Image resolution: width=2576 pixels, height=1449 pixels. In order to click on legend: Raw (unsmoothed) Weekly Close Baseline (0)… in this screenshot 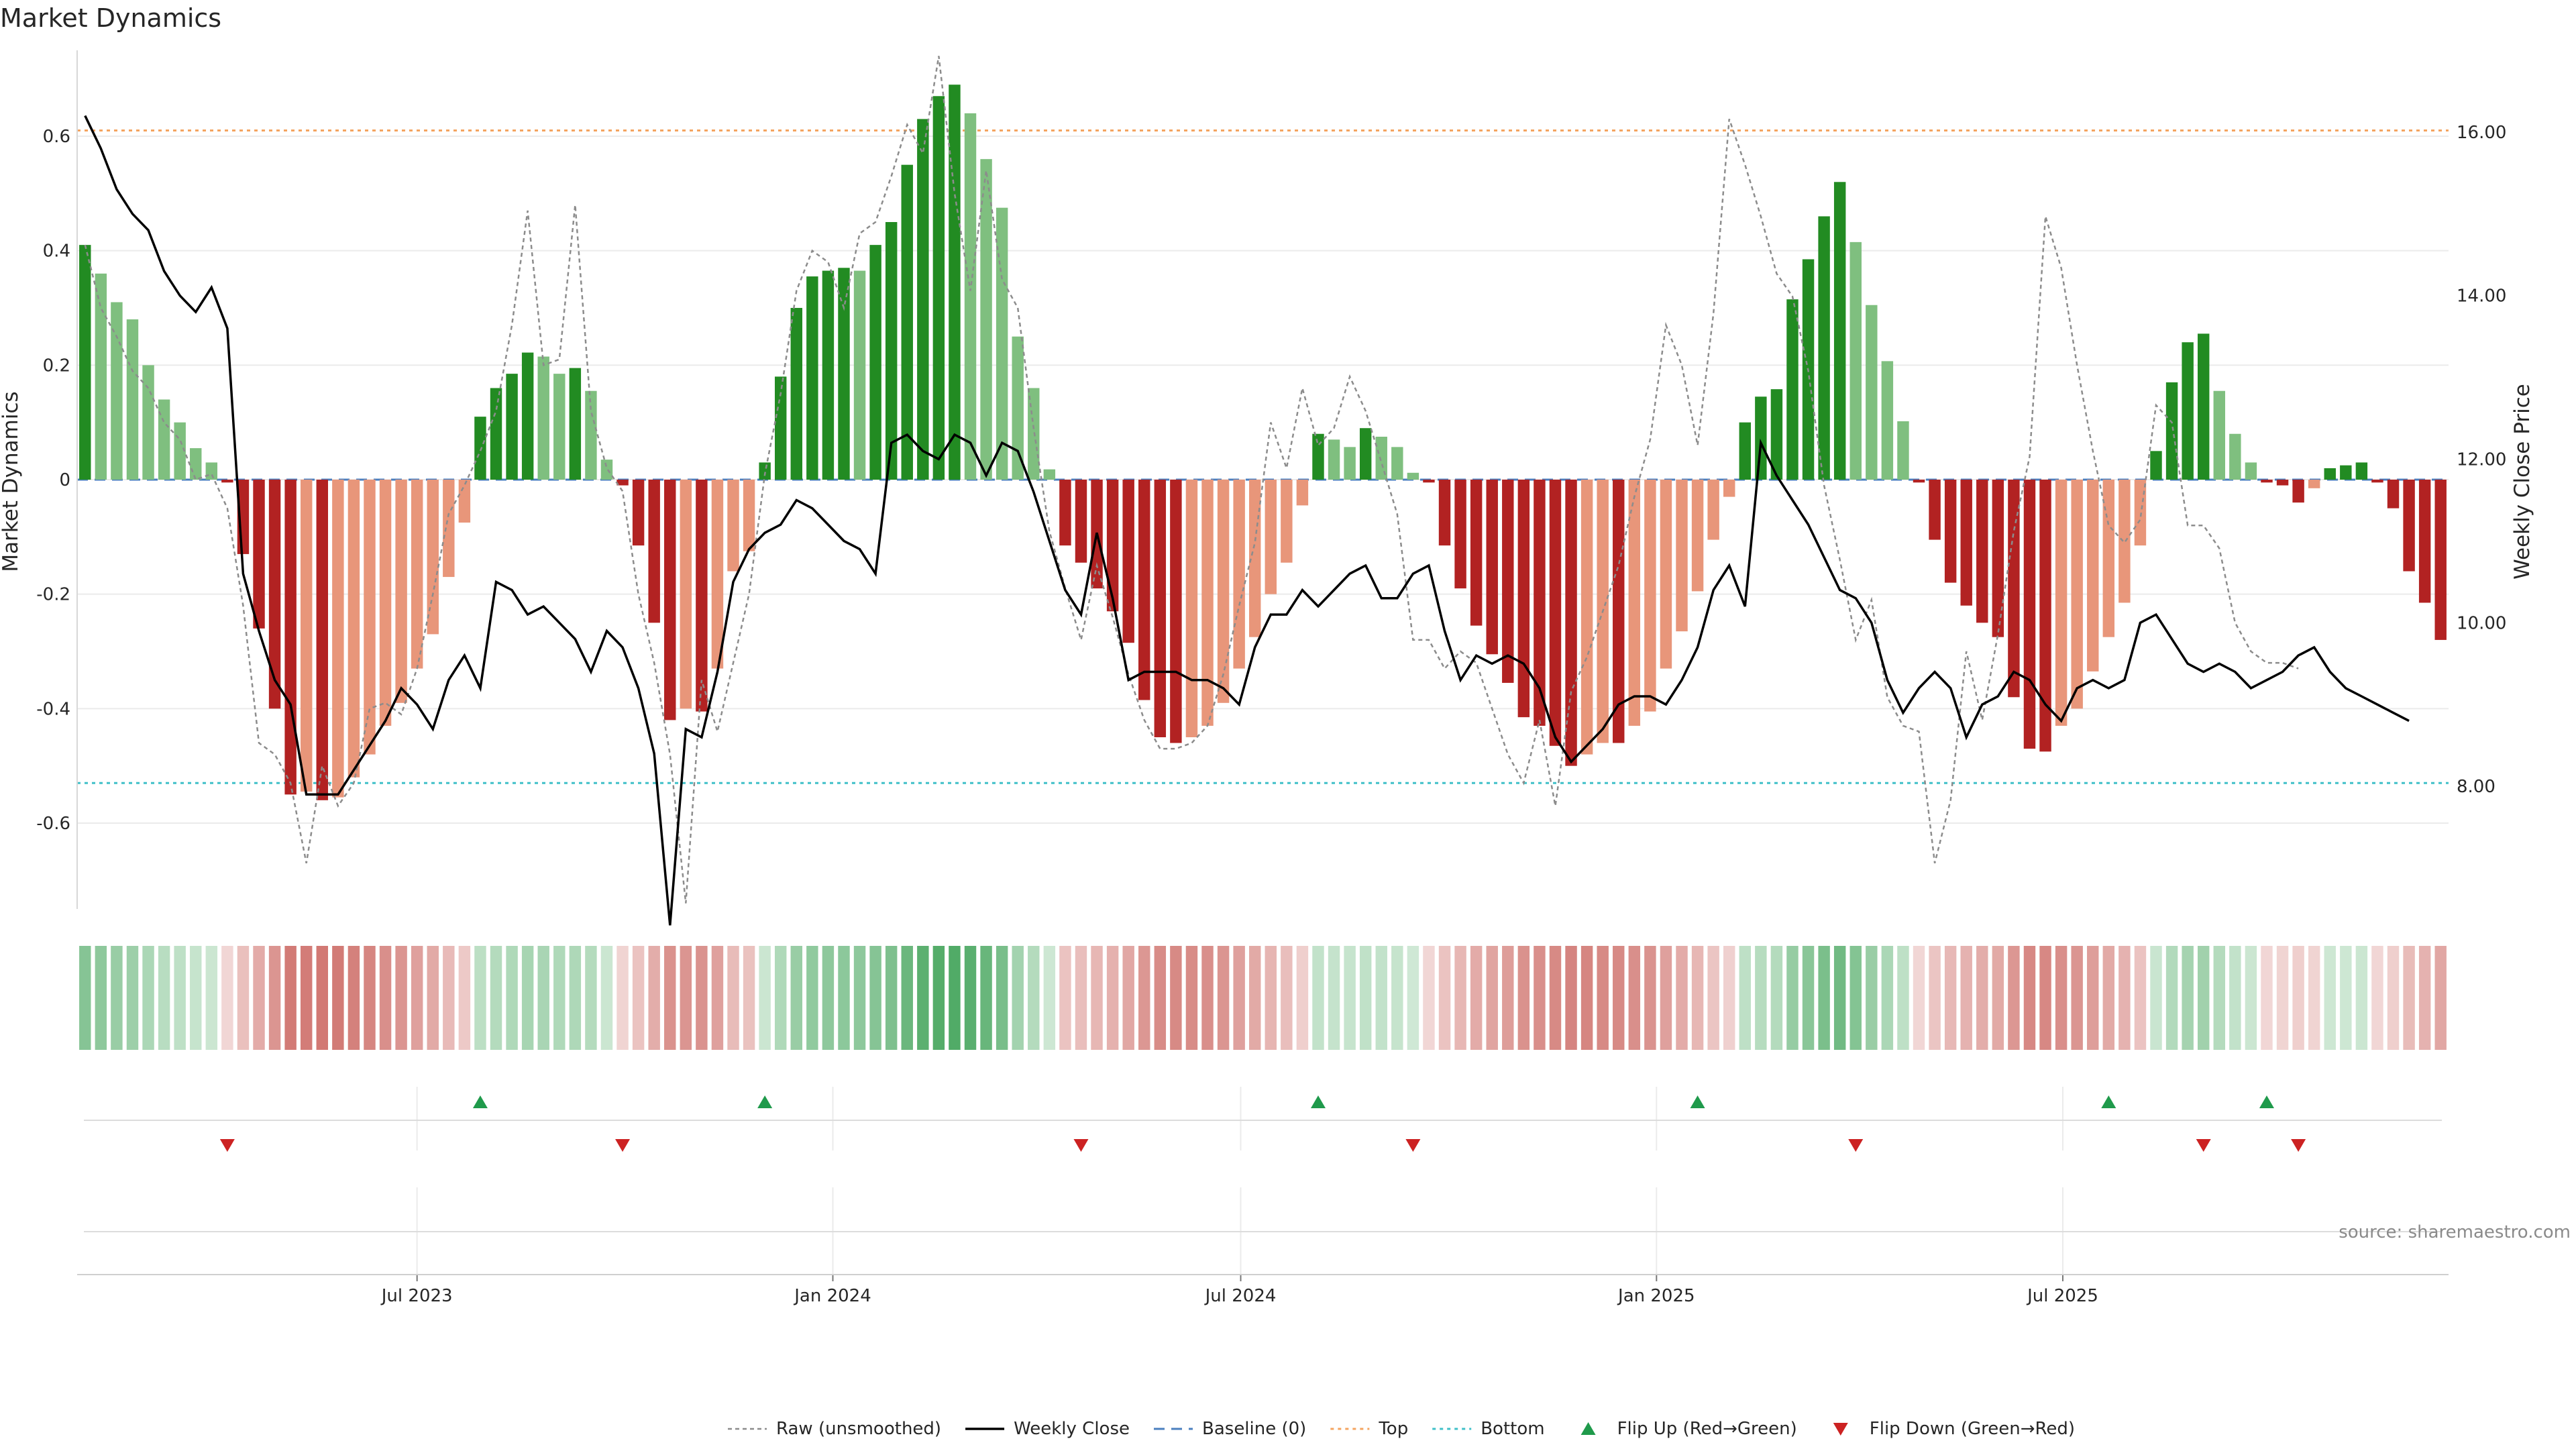, I will do `click(1401, 1429)`.